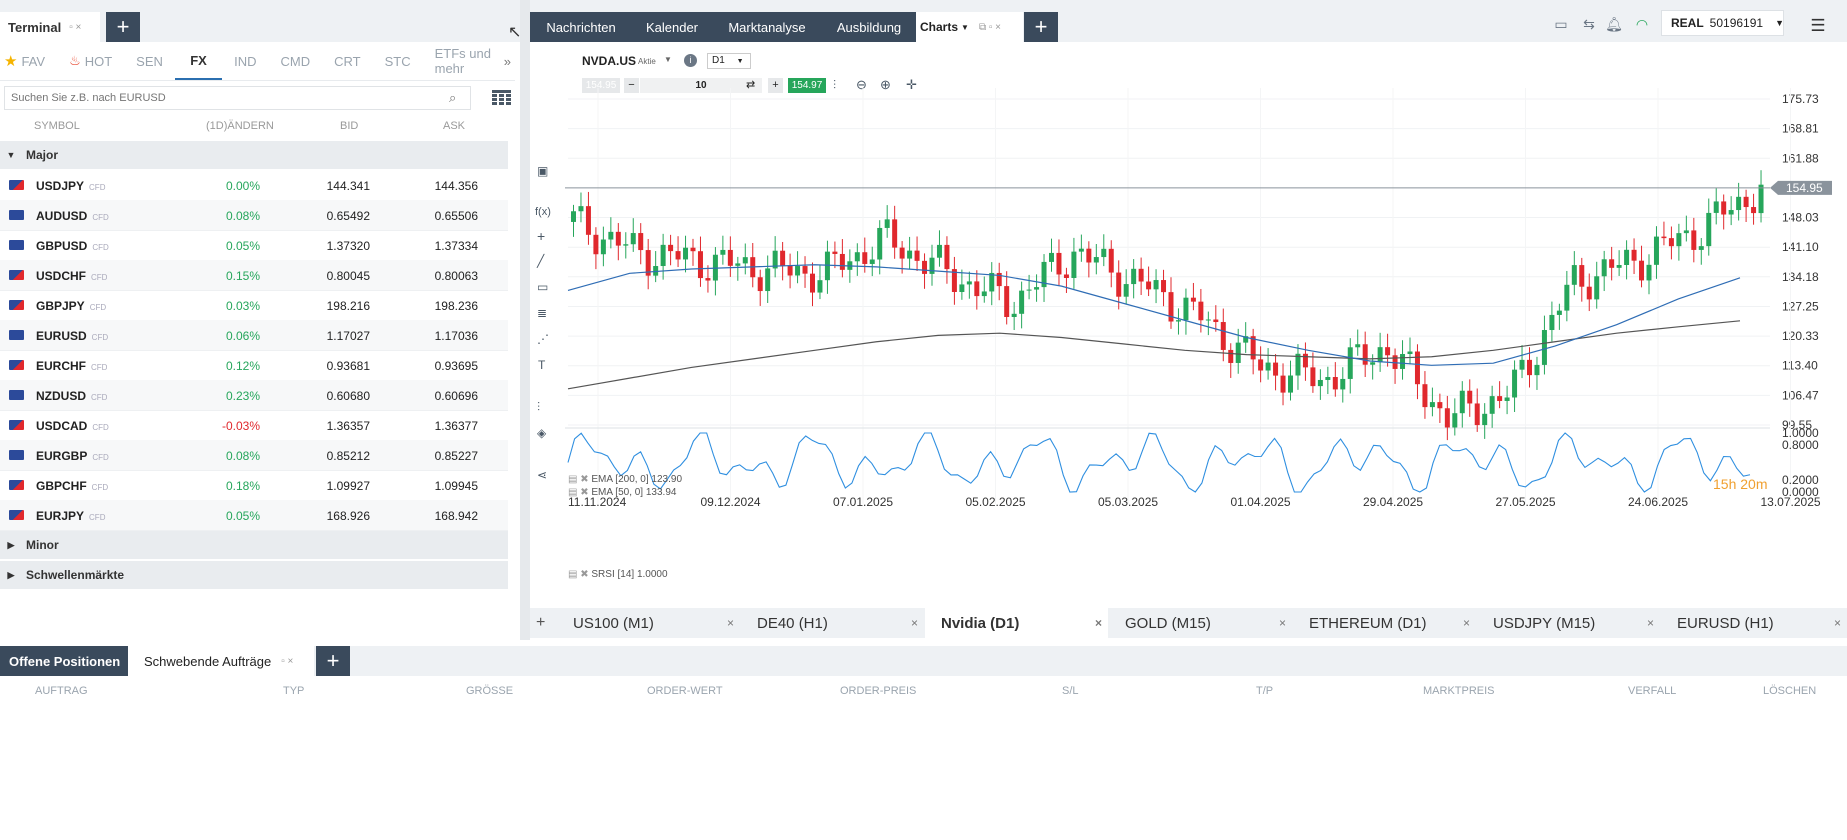 Image resolution: width=1847 pixels, height=840 pixels. What do you see at coordinates (542, 365) in the screenshot?
I see `text-tool-icon: T` at bounding box center [542, 365].